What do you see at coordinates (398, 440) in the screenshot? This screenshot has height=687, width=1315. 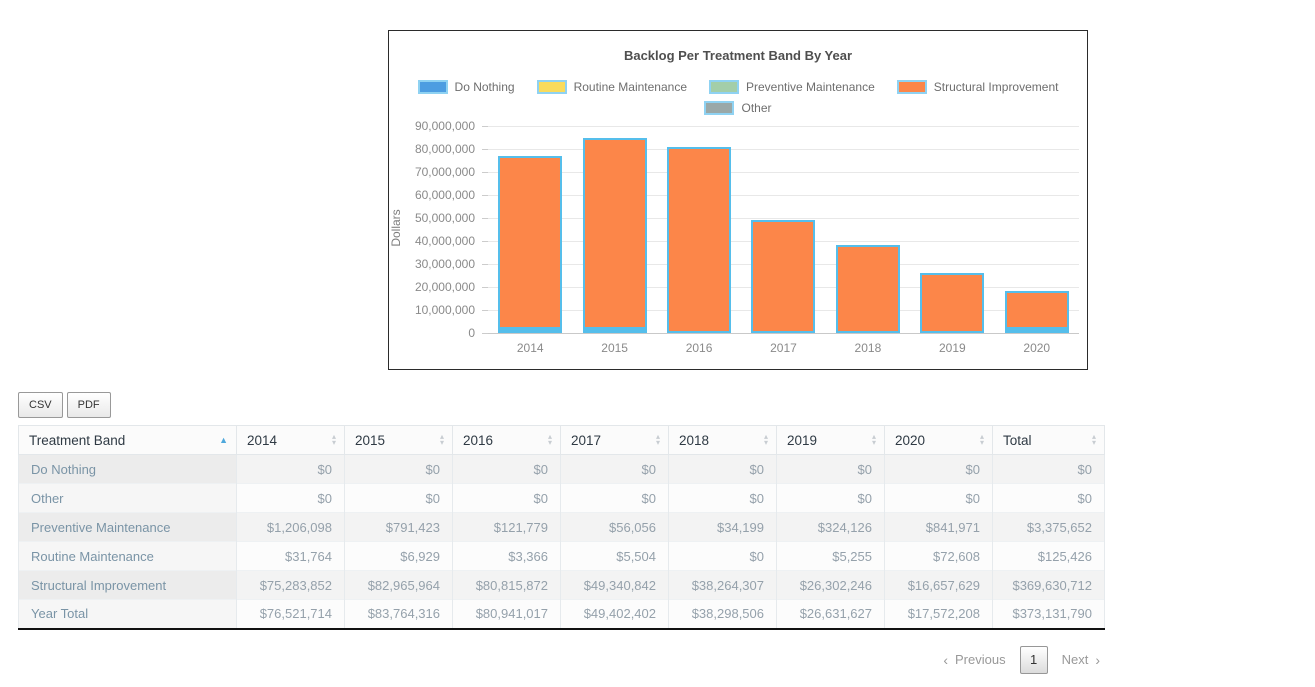 I see `column-header-2015: 2015 ▴ ▾` at bounding box center [398, 440].